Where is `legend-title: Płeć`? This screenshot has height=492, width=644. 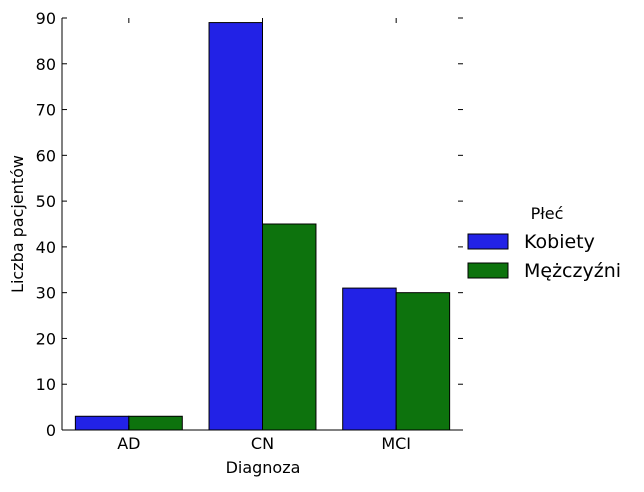 legend-title: Płeć is located at coordinates (547, 213).